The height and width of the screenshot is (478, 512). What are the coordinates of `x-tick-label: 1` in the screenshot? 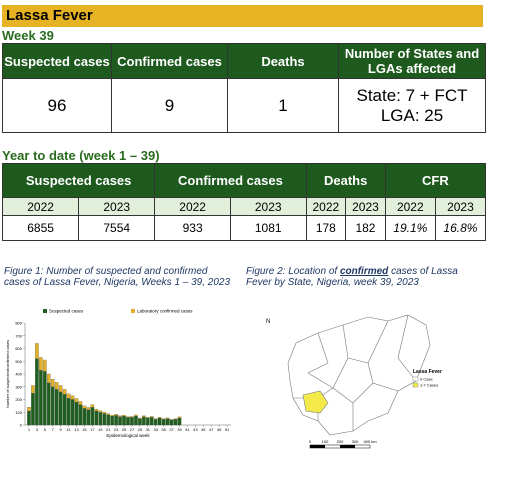 It's located at (29, 429).